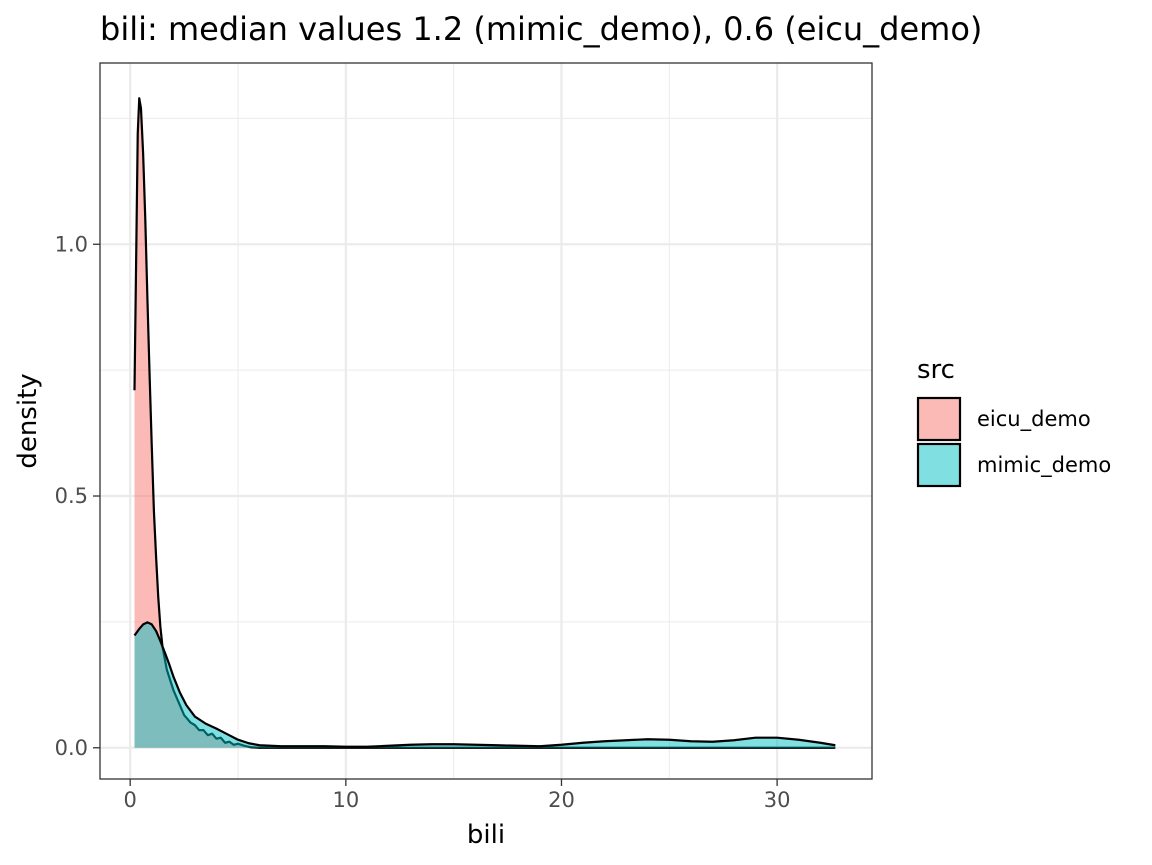 The width and height of the screenshot is (1152, 865). Describe the element at coordinates (457, 795) in the screenshot. I see `x-axis: 0 10 20 30` at that location.